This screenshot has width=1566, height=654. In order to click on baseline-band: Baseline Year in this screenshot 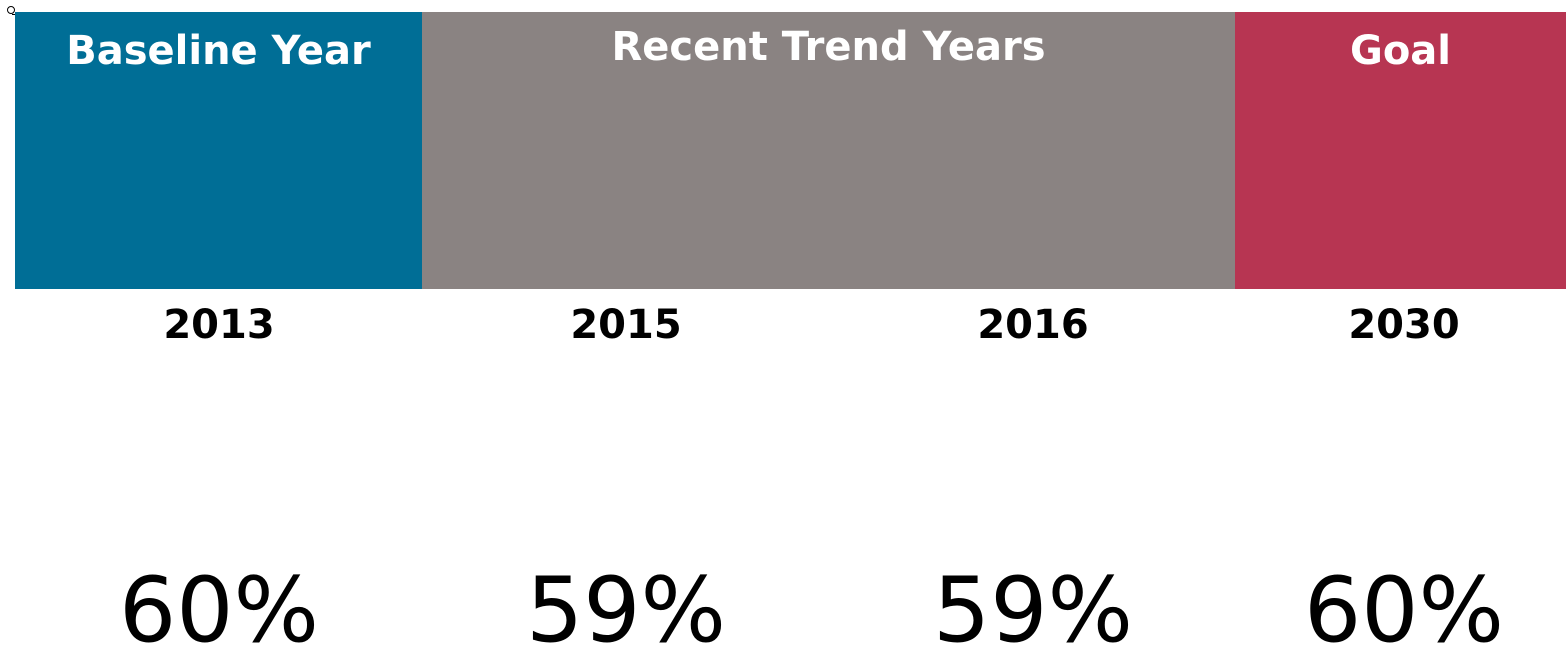, I will do `click(218, 150)`.